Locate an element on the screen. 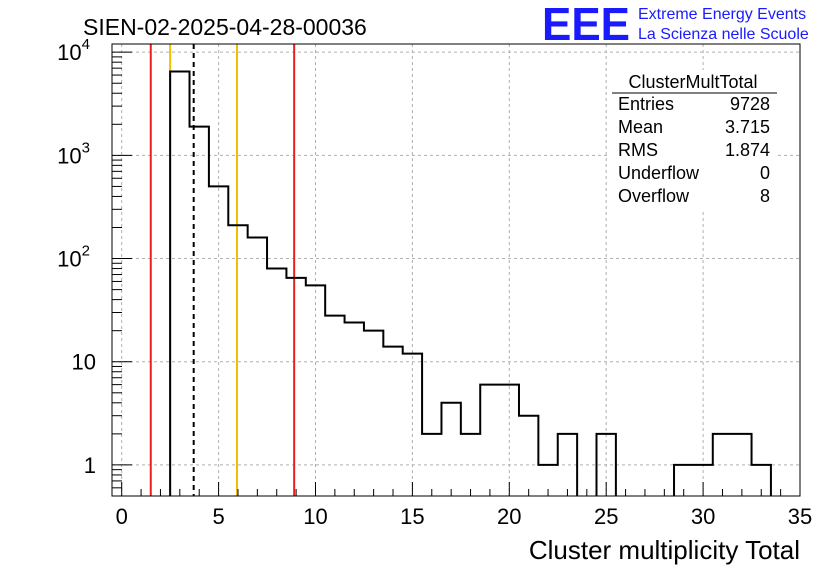 Image resolution: width=836 pixels, height=572 pixels. chart-title: SIEN-02-2025-04-28-00036 is located at coordinates (225, 27).